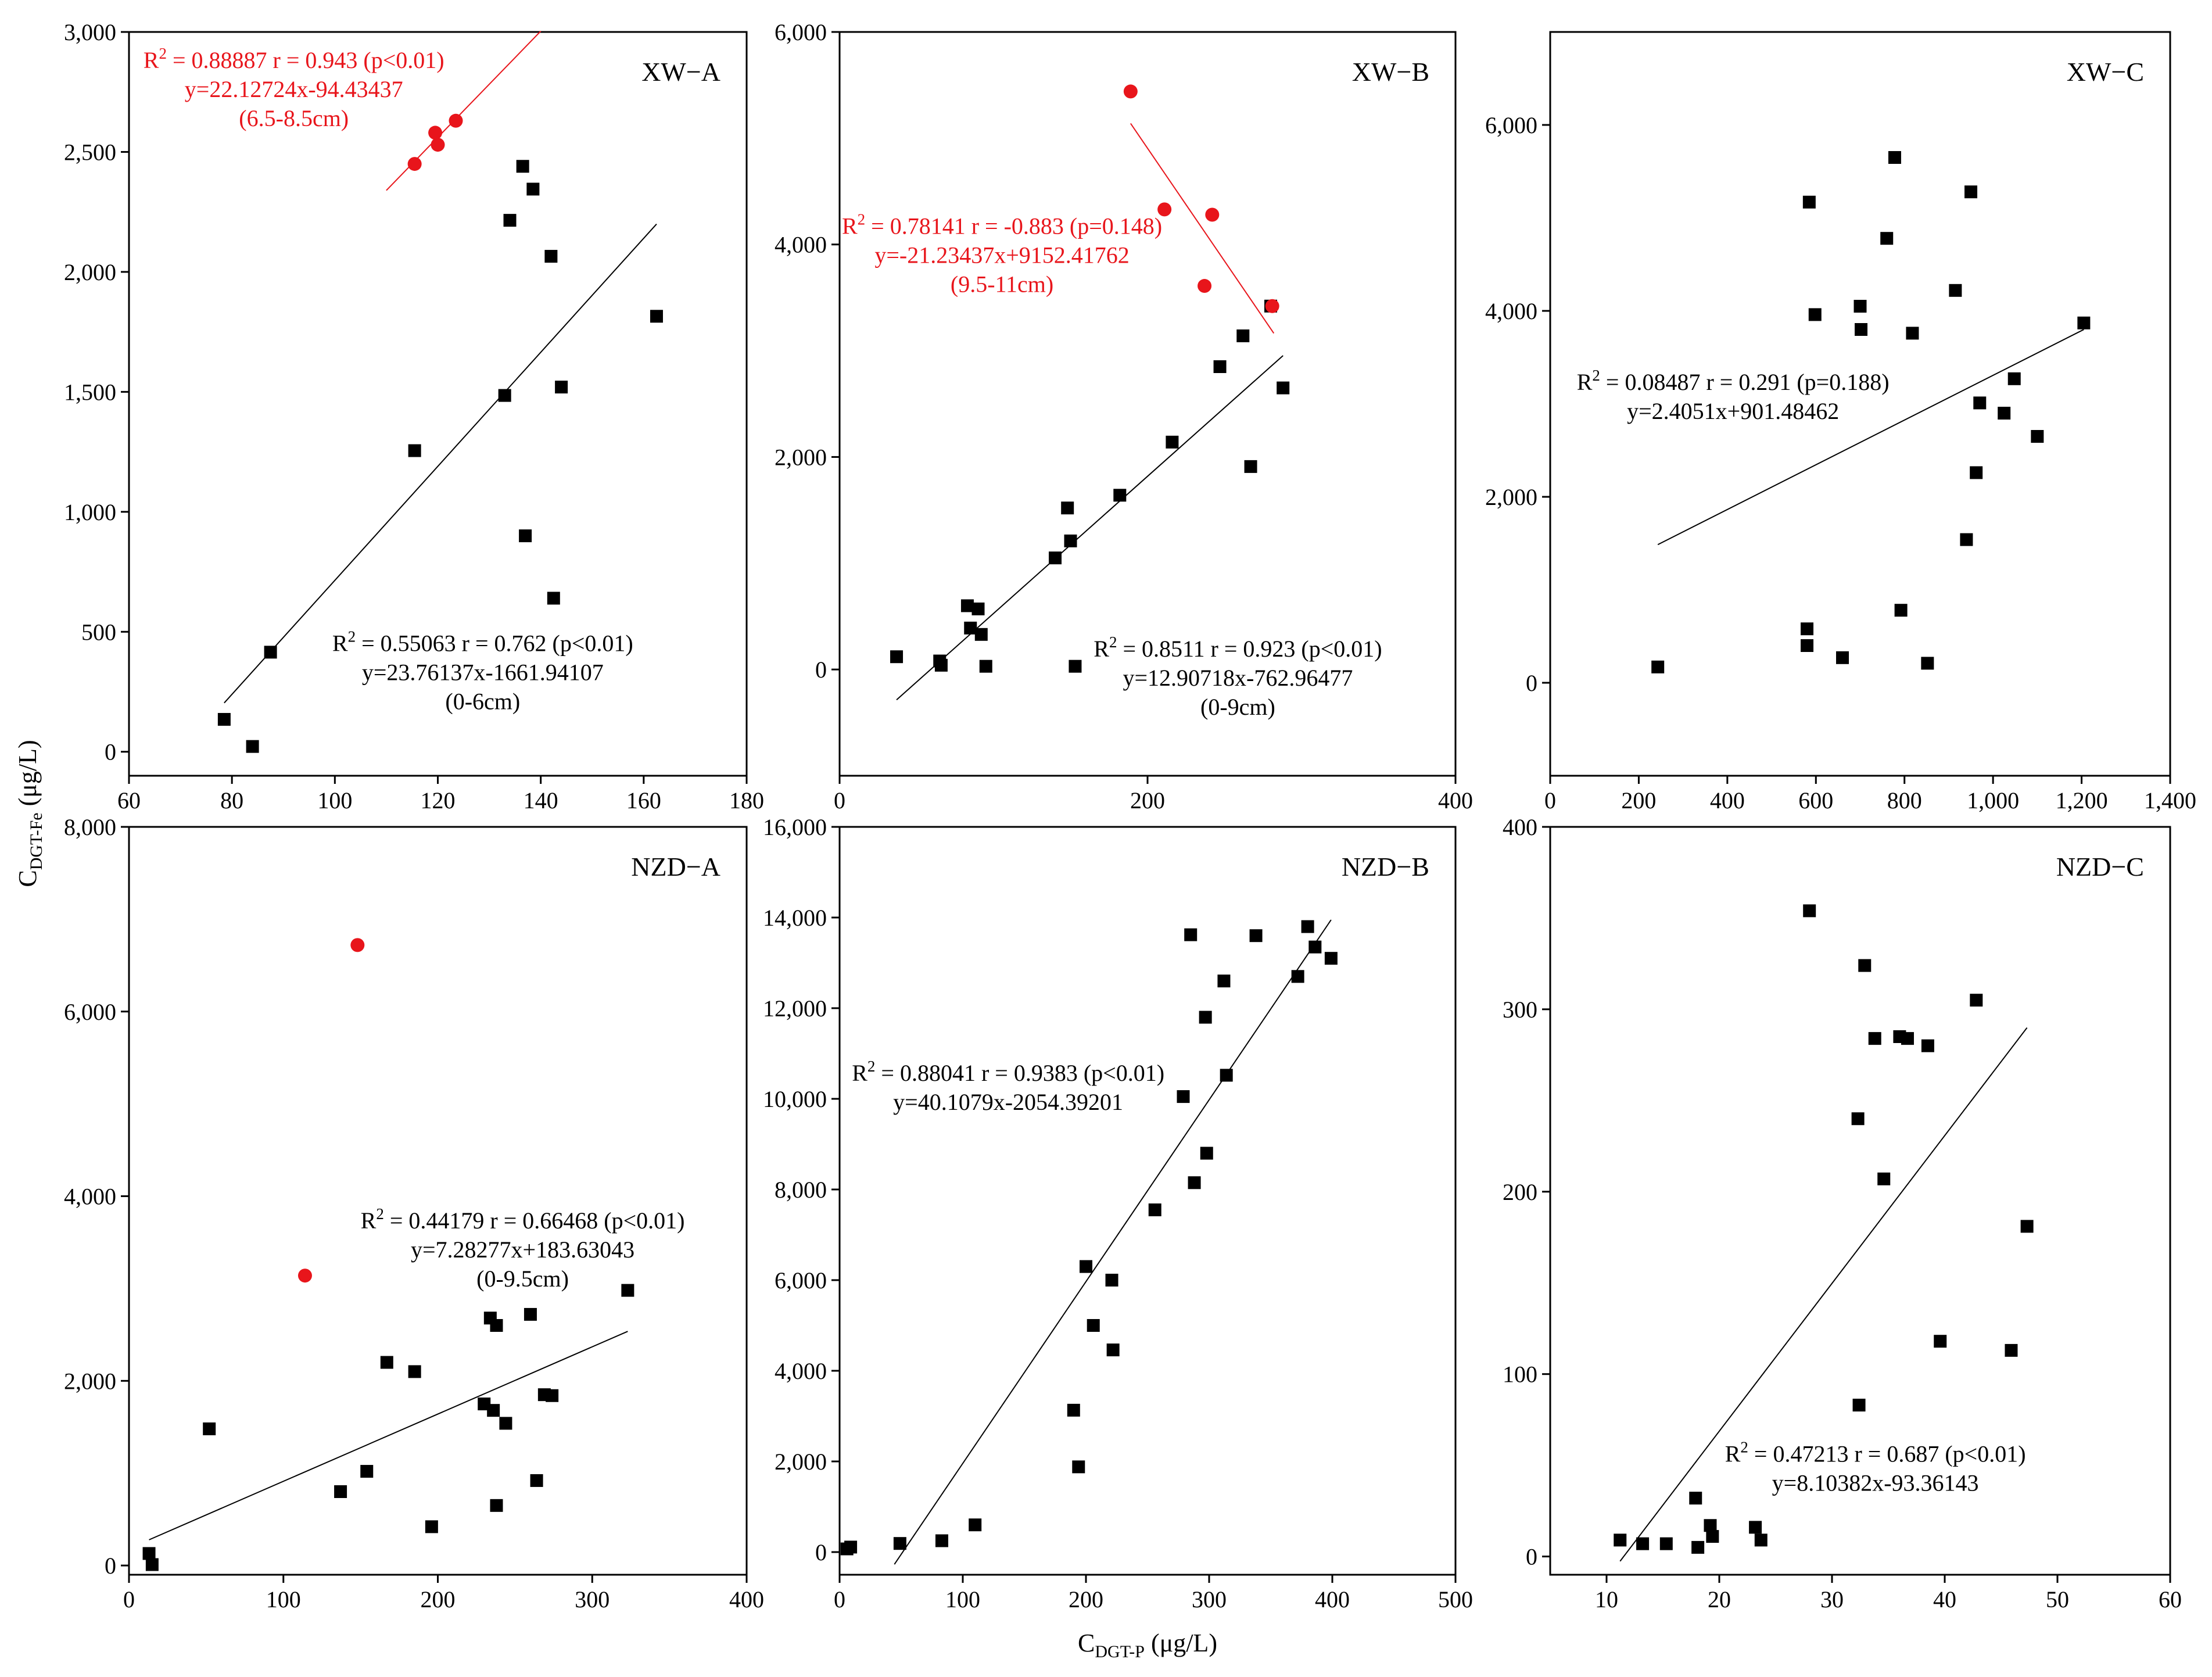 This screenshot has width=2212, height=1677. Describe the element at coordinates (746, 800) in the screenshot. I see `x-tick-label: 180` at that location.